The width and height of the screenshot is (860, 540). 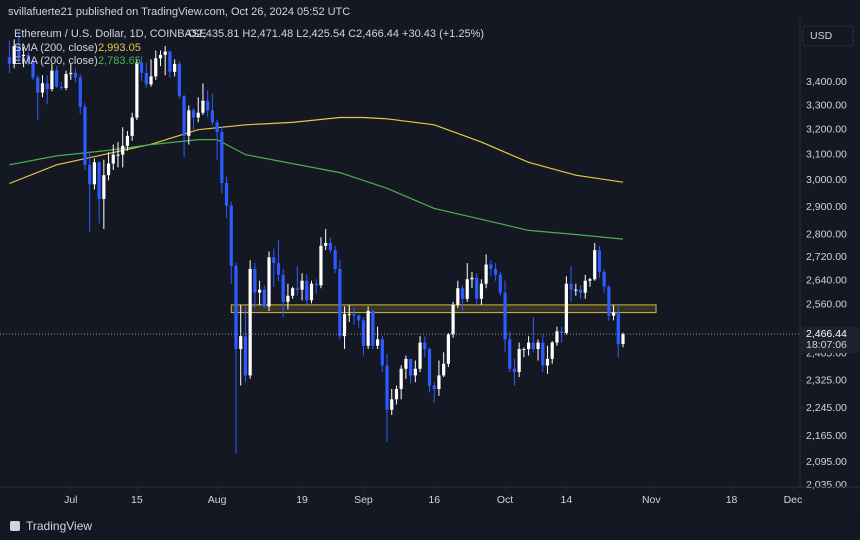 I want to click on currency-box, so click(x=828, y=36).